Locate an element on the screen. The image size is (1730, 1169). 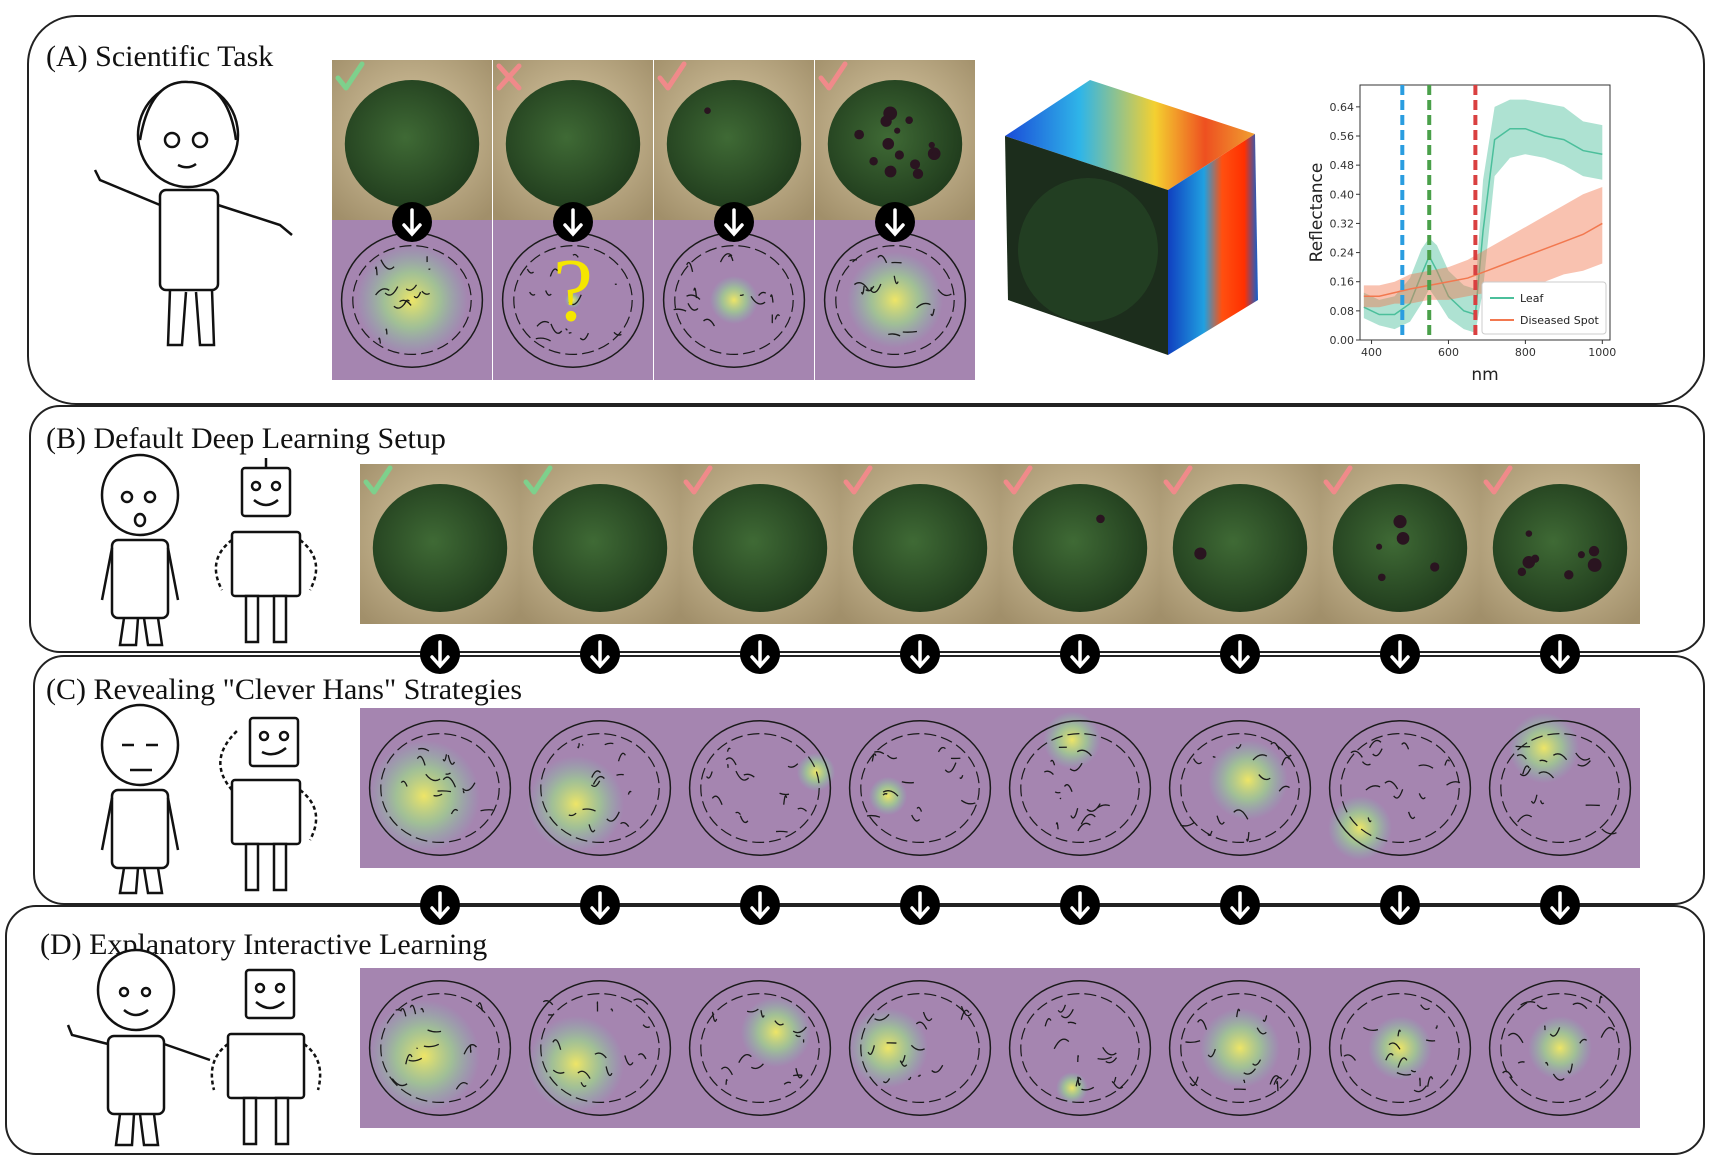
panel-c-title: (C) Revealing "Clever Hans" Strategies is located at coordinates (284, 689).